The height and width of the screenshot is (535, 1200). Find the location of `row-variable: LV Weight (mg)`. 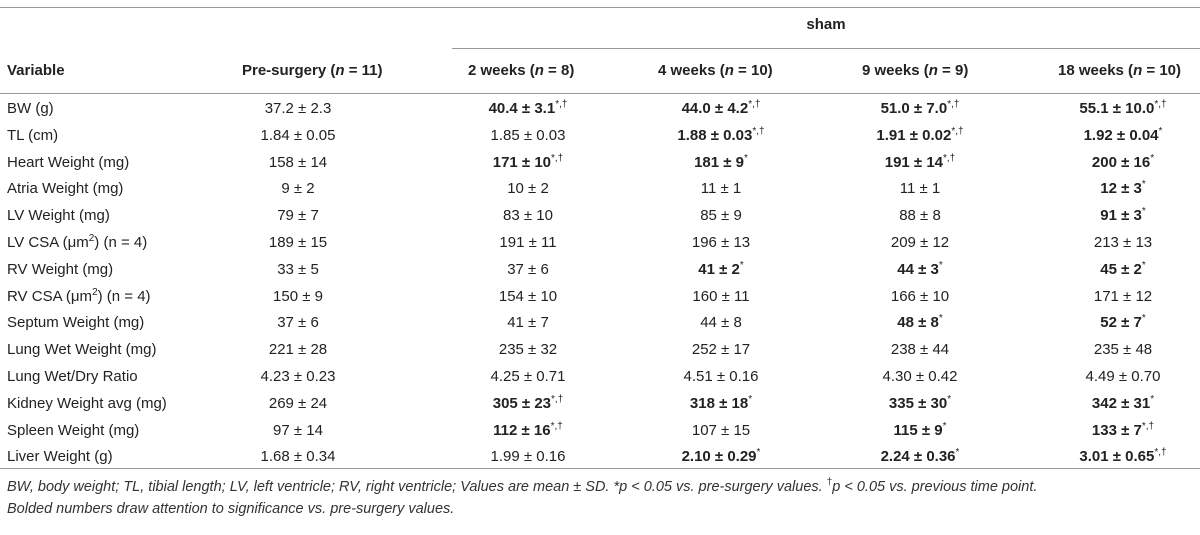

row-variable: LV Weight (mg) is located at coordinates (58, 216).